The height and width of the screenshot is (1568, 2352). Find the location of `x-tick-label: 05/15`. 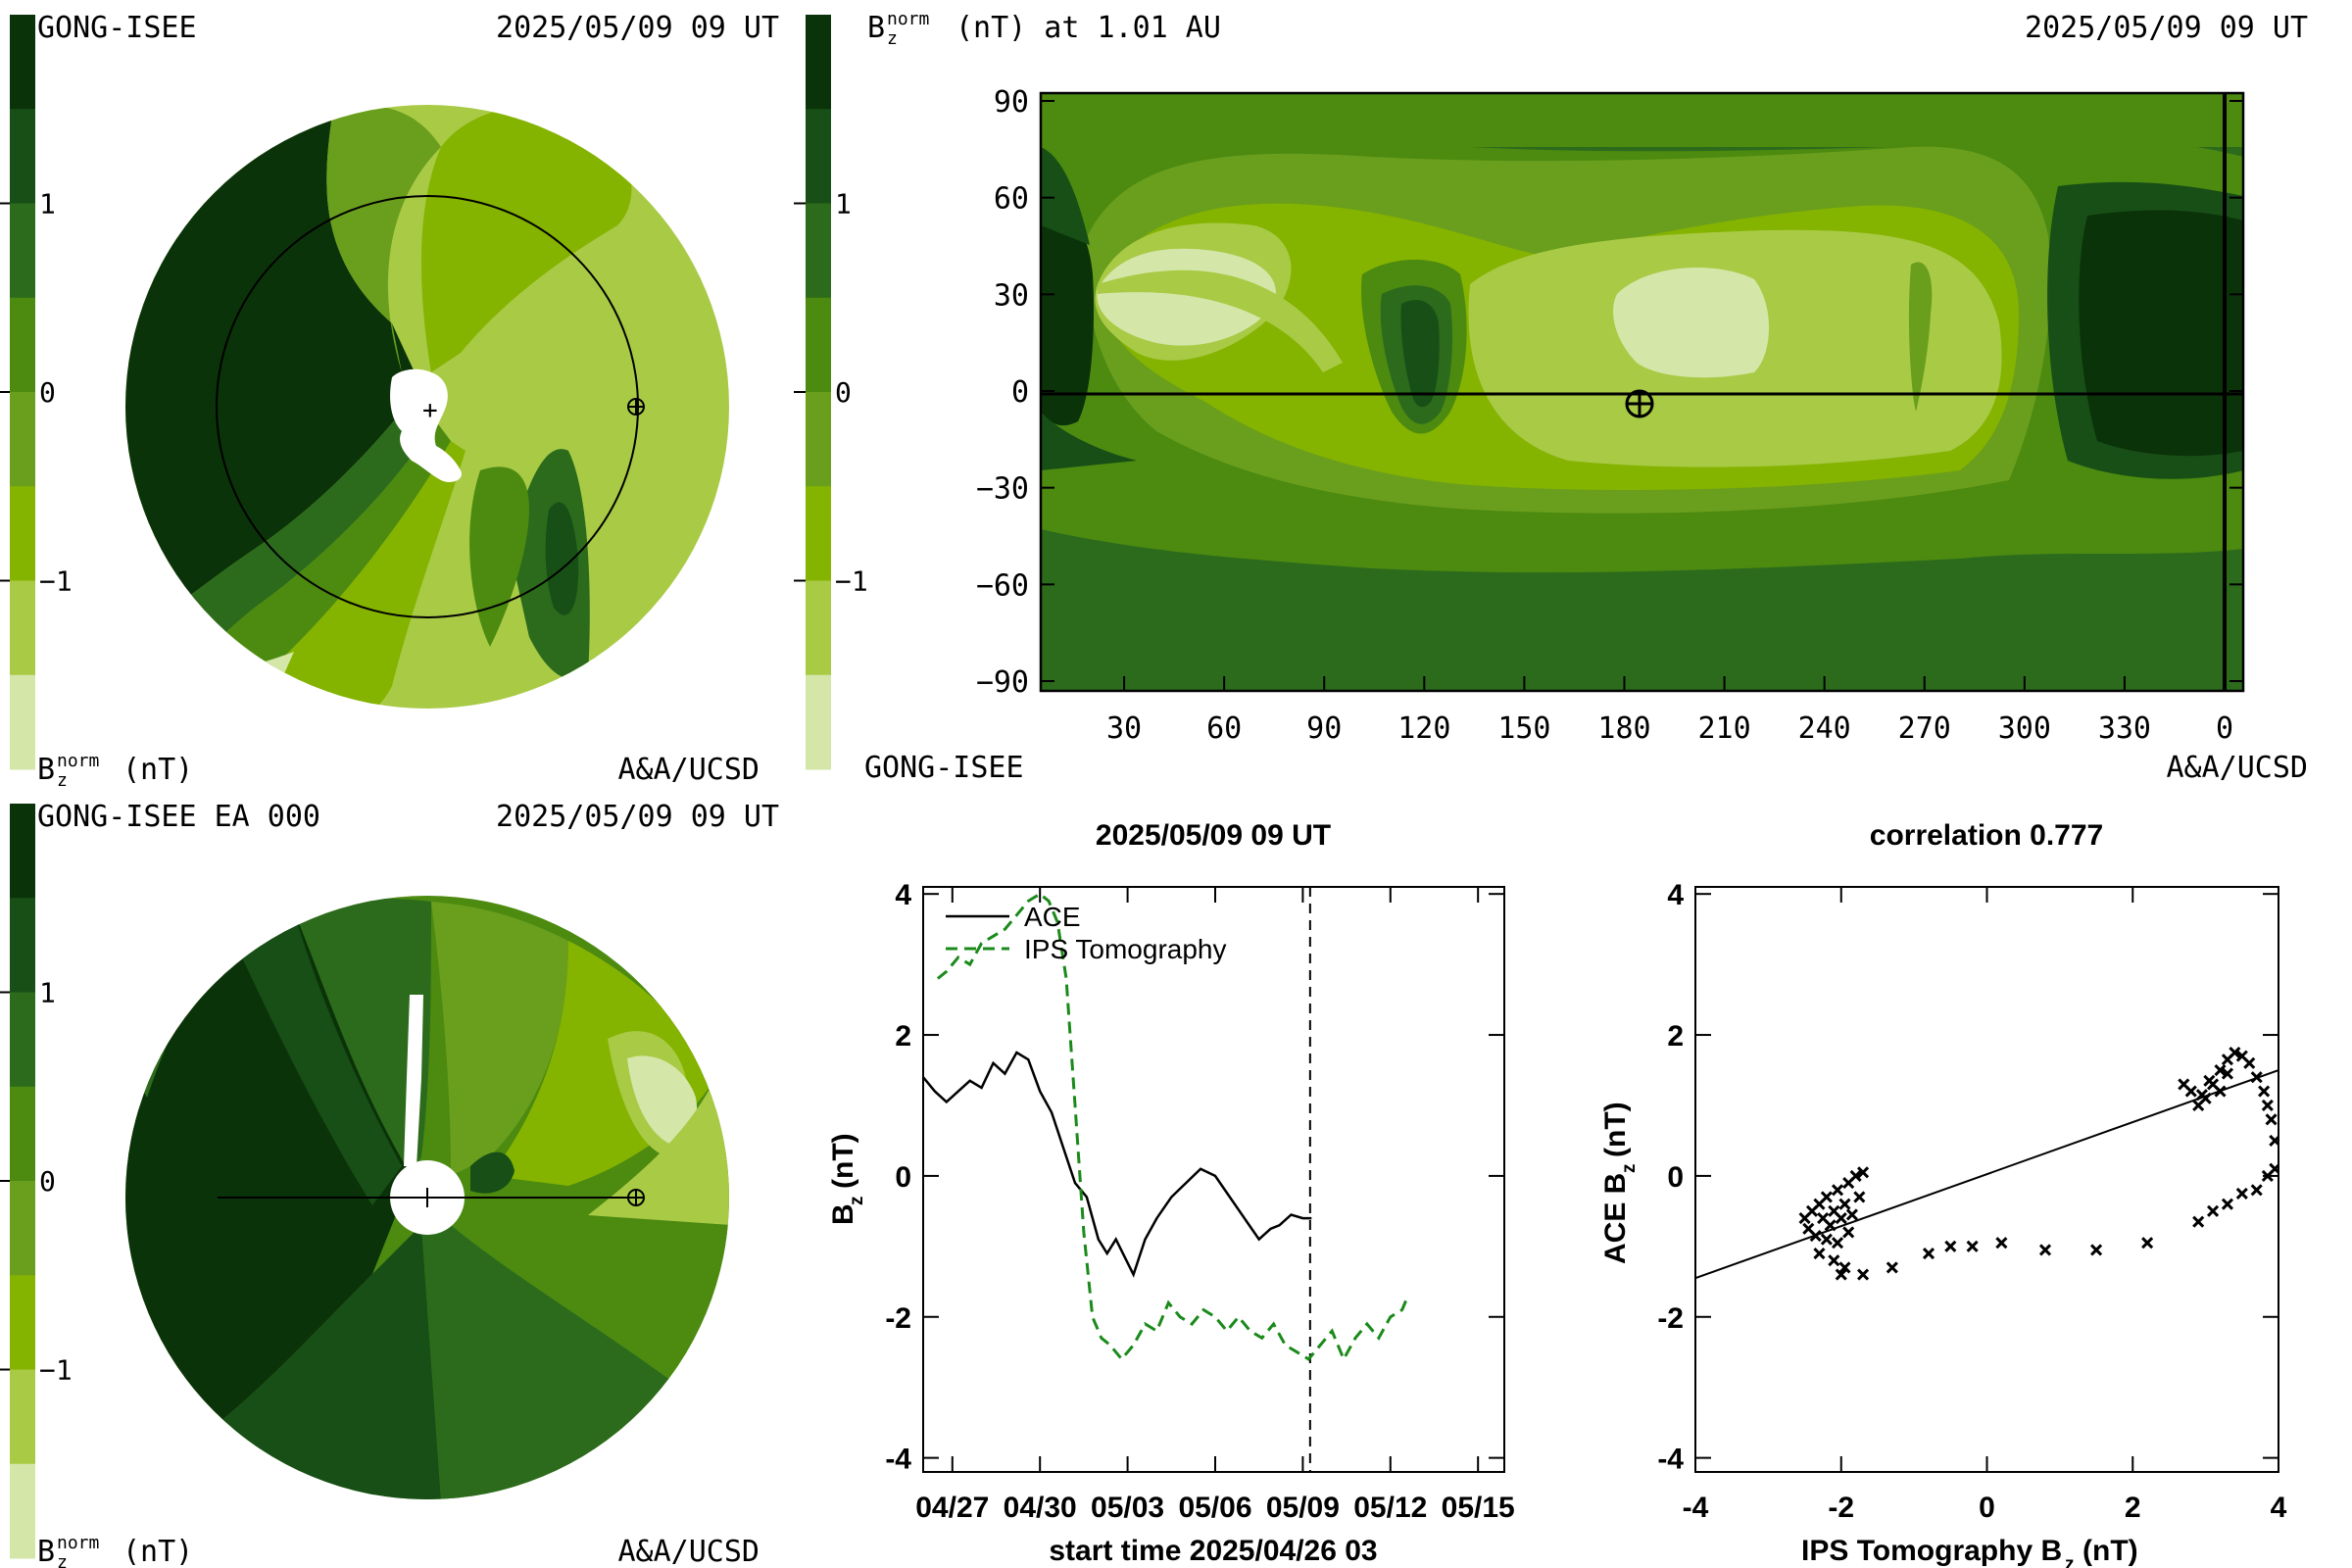

x-tick-label: 05/15 is located at coordinates (1478, 1508).